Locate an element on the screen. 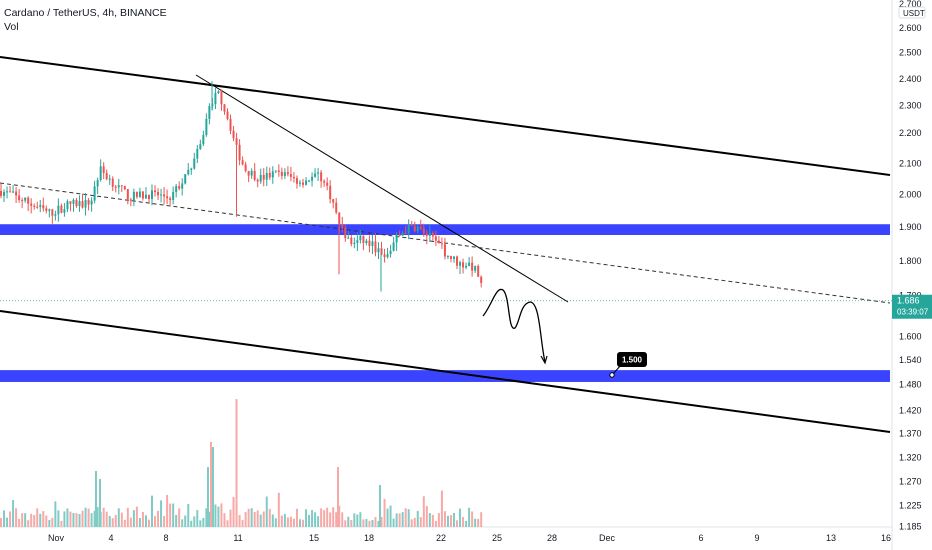  y-tick-label: 1.480 is located at coordinates (910, 385).